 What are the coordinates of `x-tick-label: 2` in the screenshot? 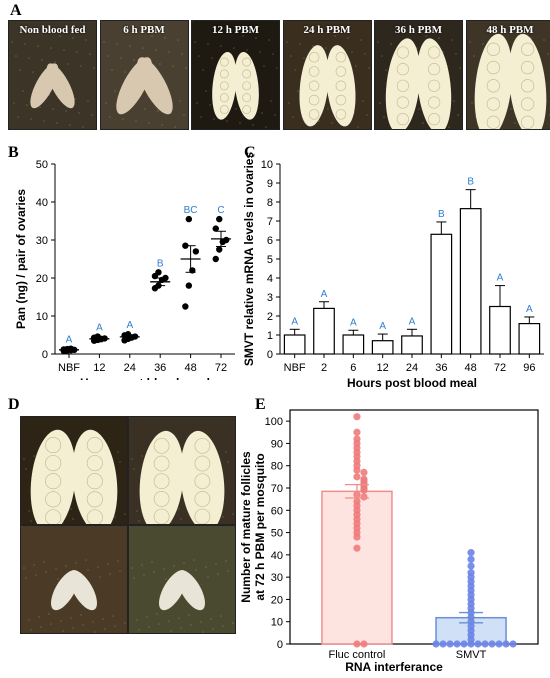 It's located at (324, 368).